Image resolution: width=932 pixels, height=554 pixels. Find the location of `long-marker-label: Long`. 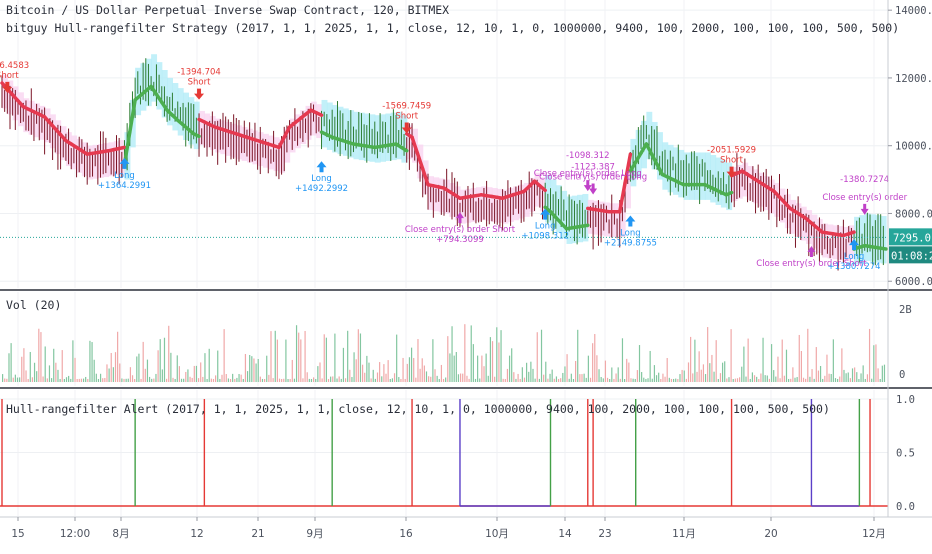

long-marker-label: Long is located at coordinates (545, 227).